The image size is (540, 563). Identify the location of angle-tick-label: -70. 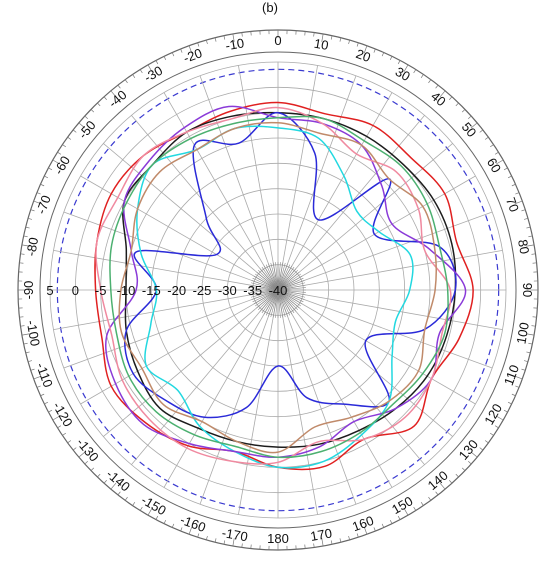
(43, 204).